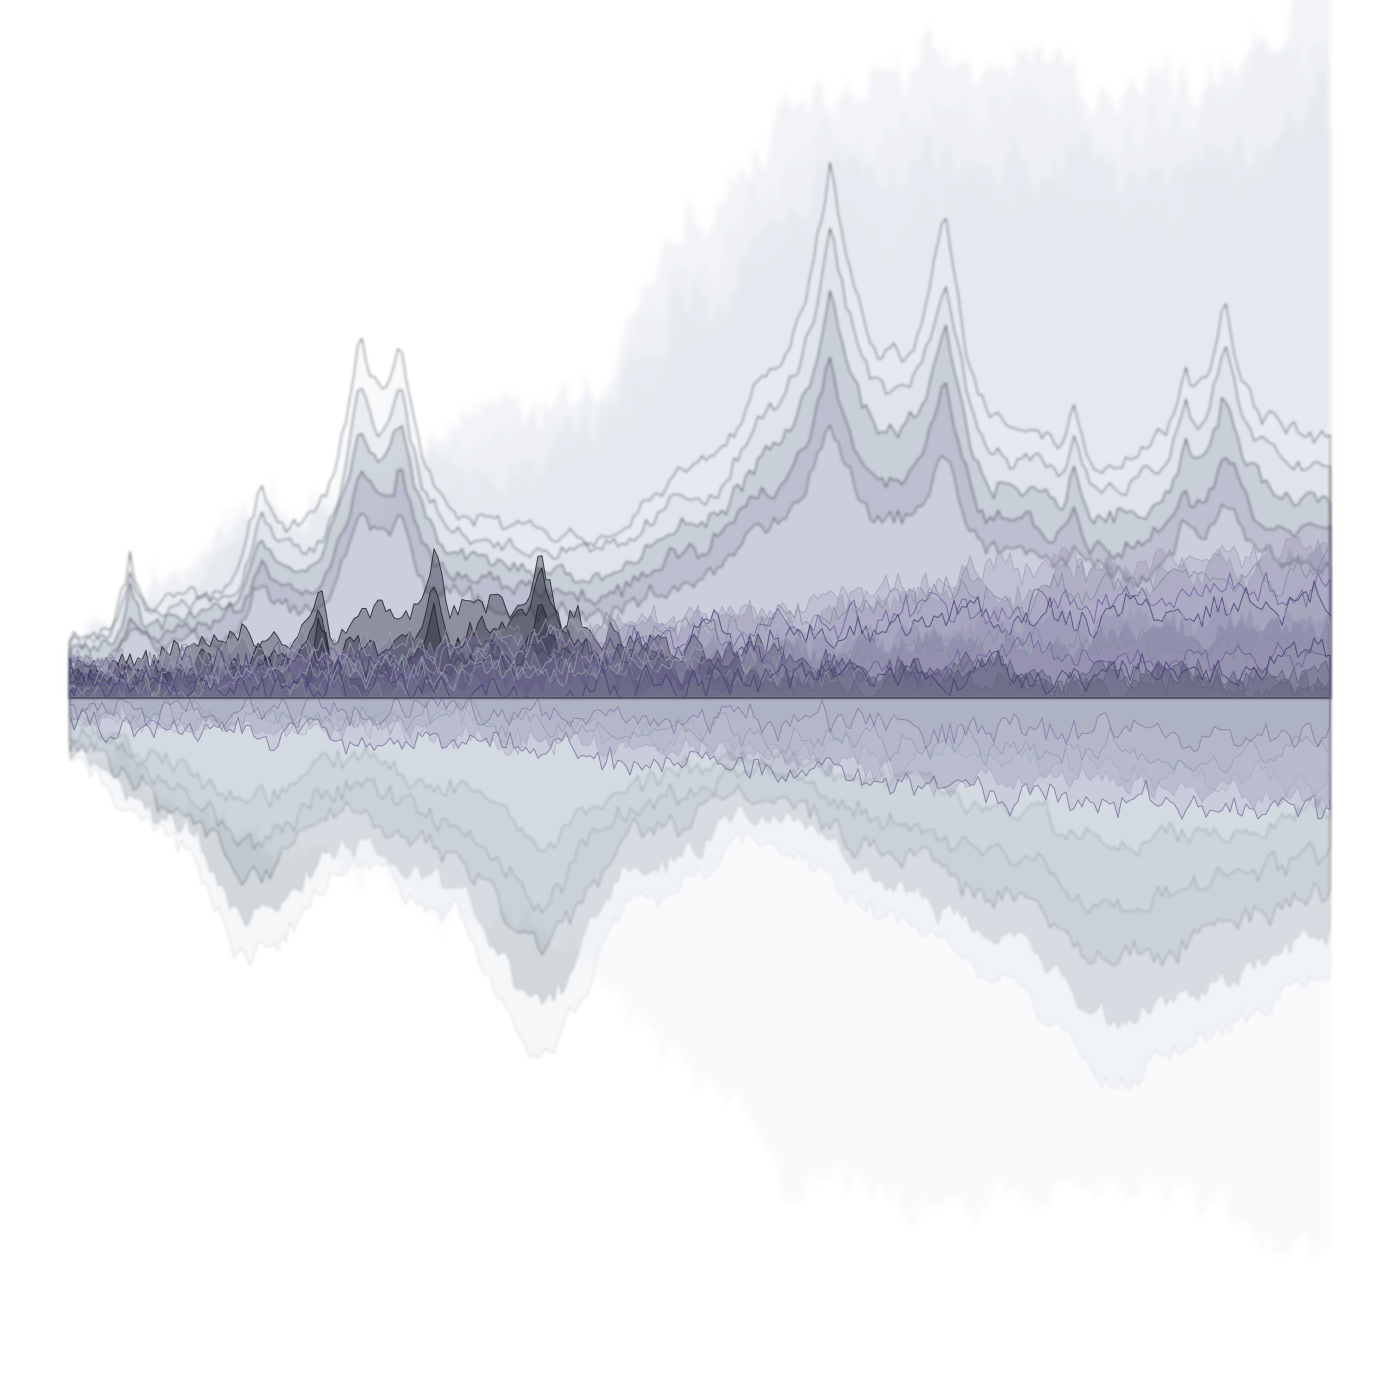 The height and width of the screenshot is (1400, 1400). I want to click on dense-waveform-band, so click(700, 617).